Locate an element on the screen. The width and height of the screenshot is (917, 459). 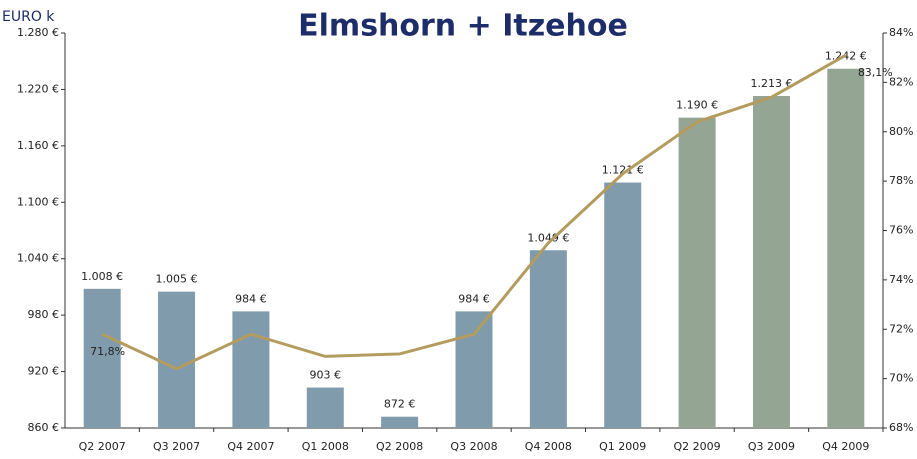
y2-tick-label: 74% is located at coordinates (901, 279).